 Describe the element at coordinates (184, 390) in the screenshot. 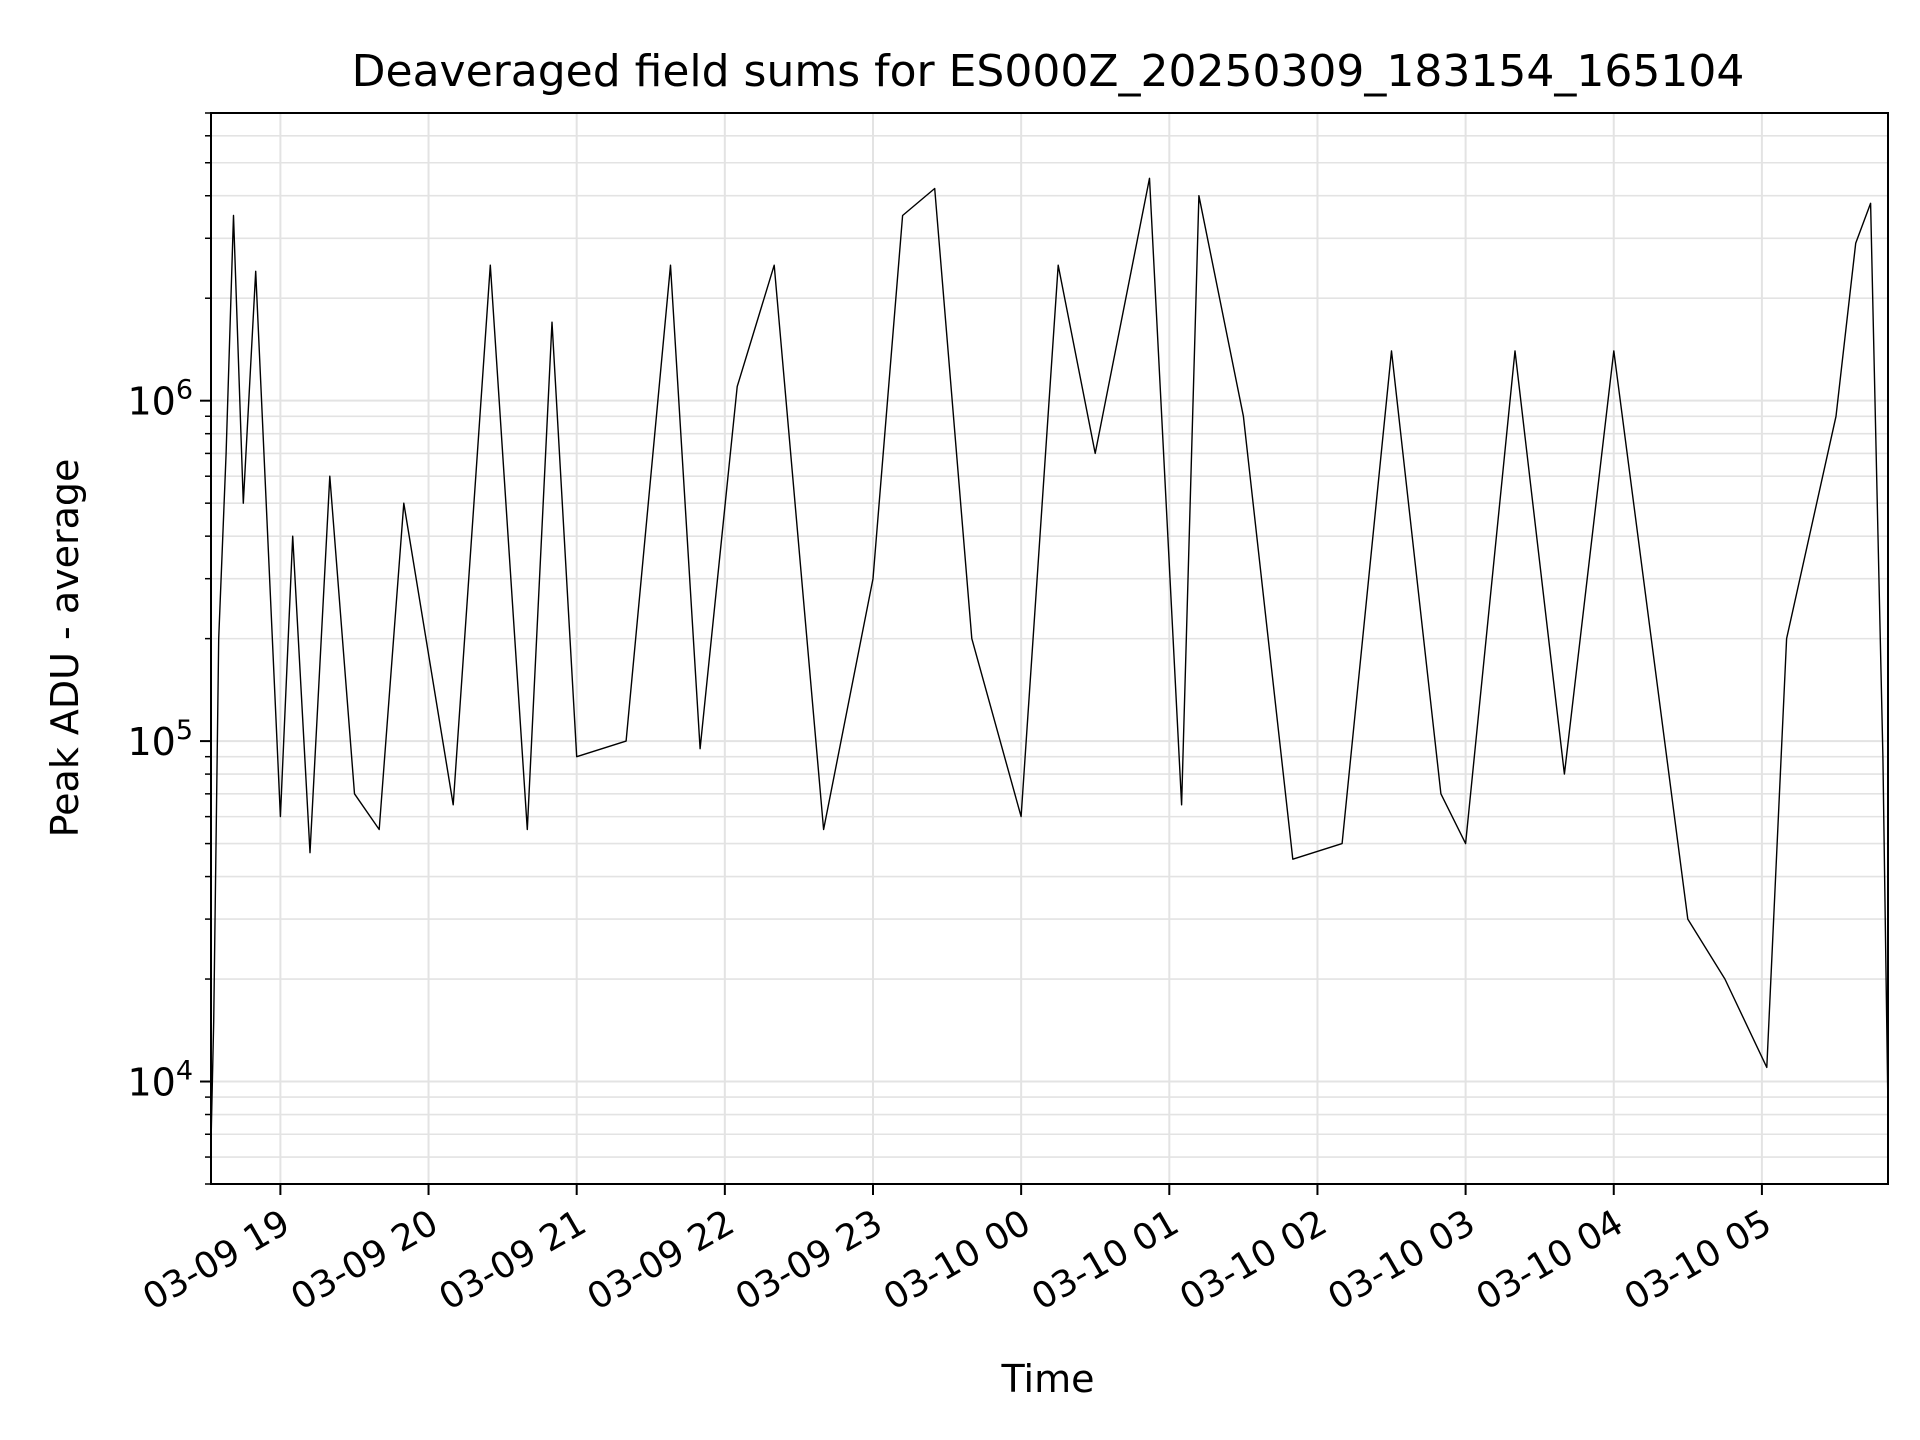

I see `y-tick-exponent: 6` at that location.